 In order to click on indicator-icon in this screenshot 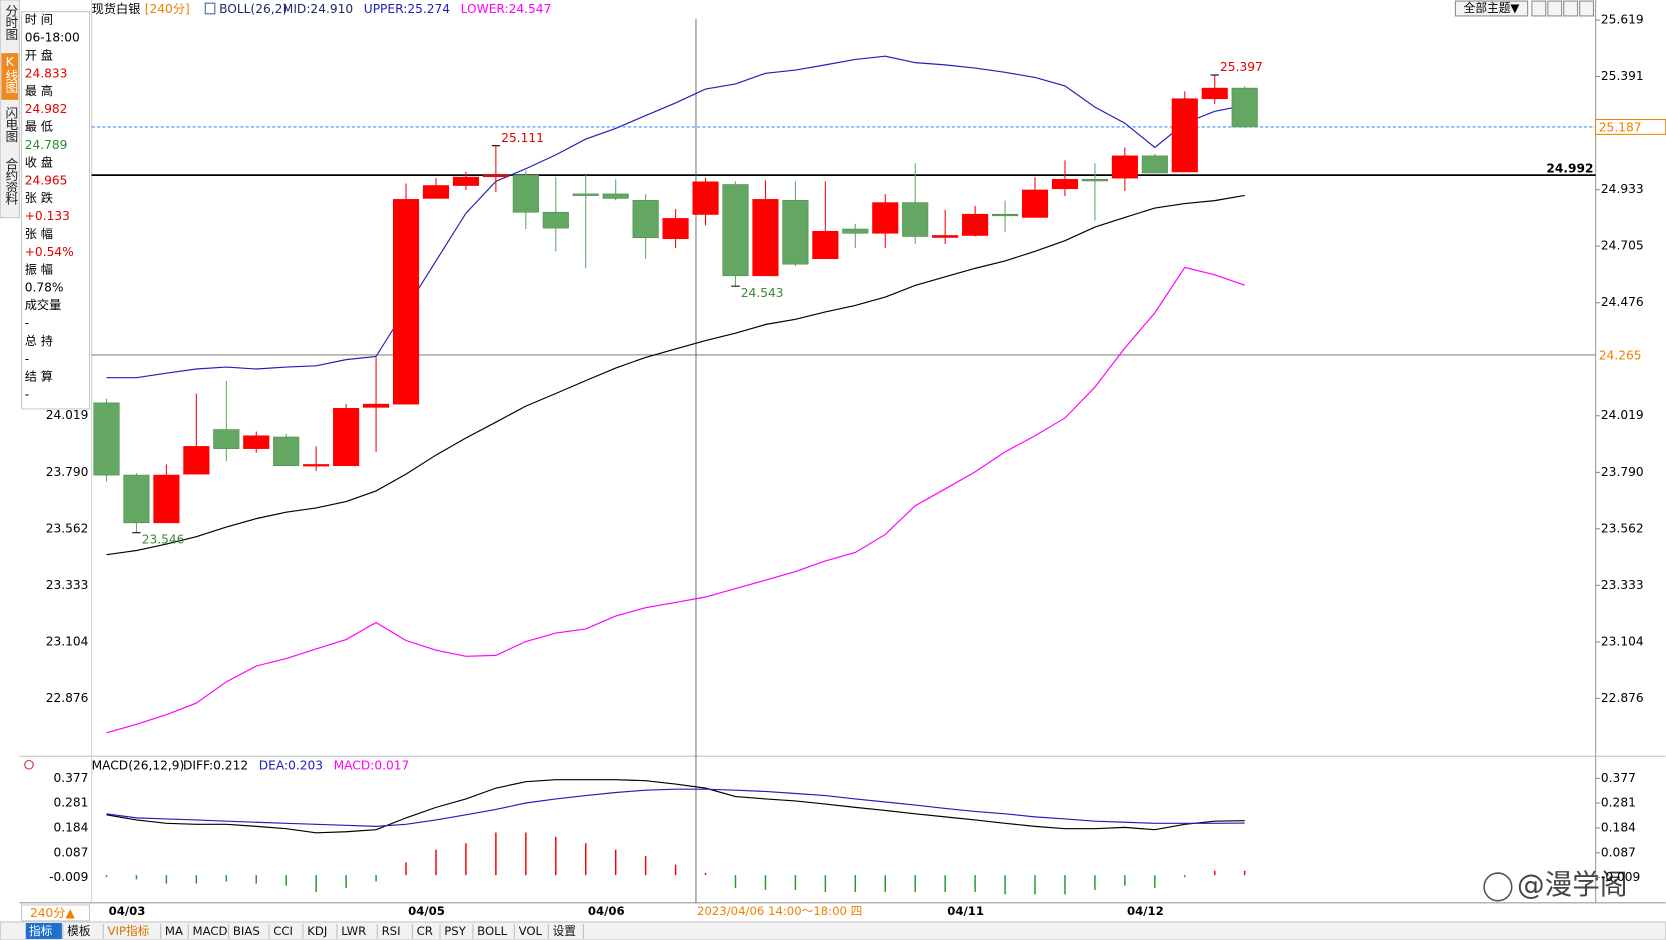, I will do `click(210, 8)`.